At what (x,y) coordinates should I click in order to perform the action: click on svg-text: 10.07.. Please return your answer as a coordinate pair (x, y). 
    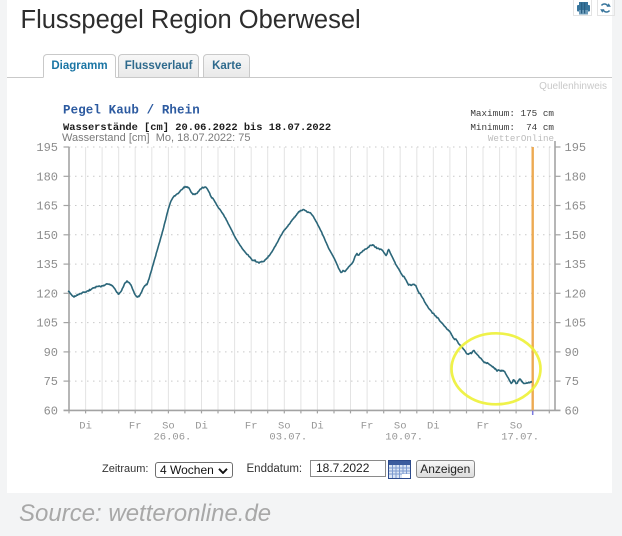
    Looking at the image, I should click on (404, 438).